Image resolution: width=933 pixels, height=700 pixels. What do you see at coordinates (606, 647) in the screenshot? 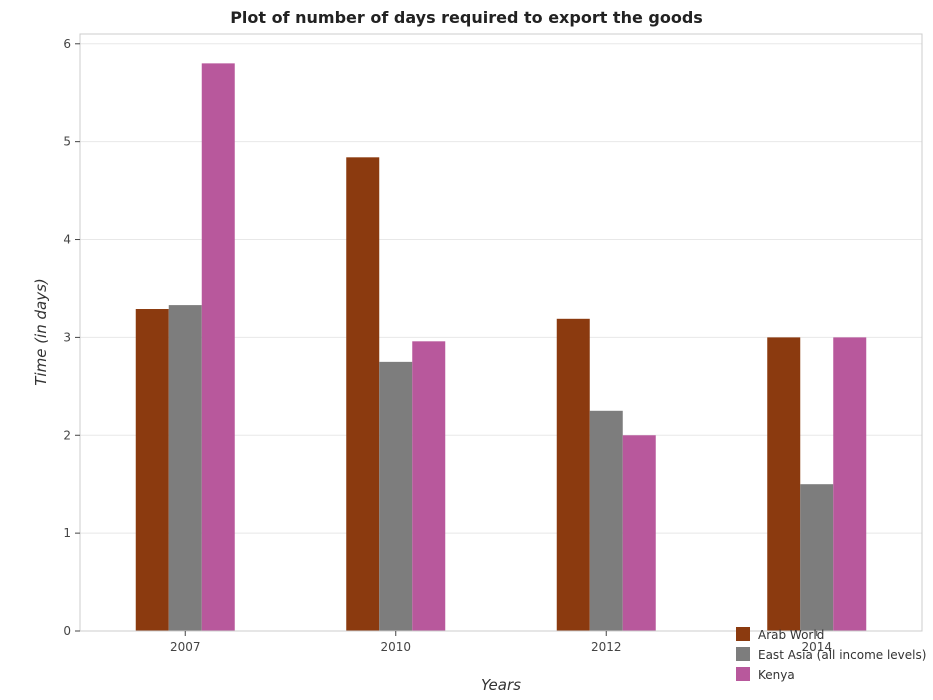
I see `x-tick-label: 2012` at bounding box center [606, 647].